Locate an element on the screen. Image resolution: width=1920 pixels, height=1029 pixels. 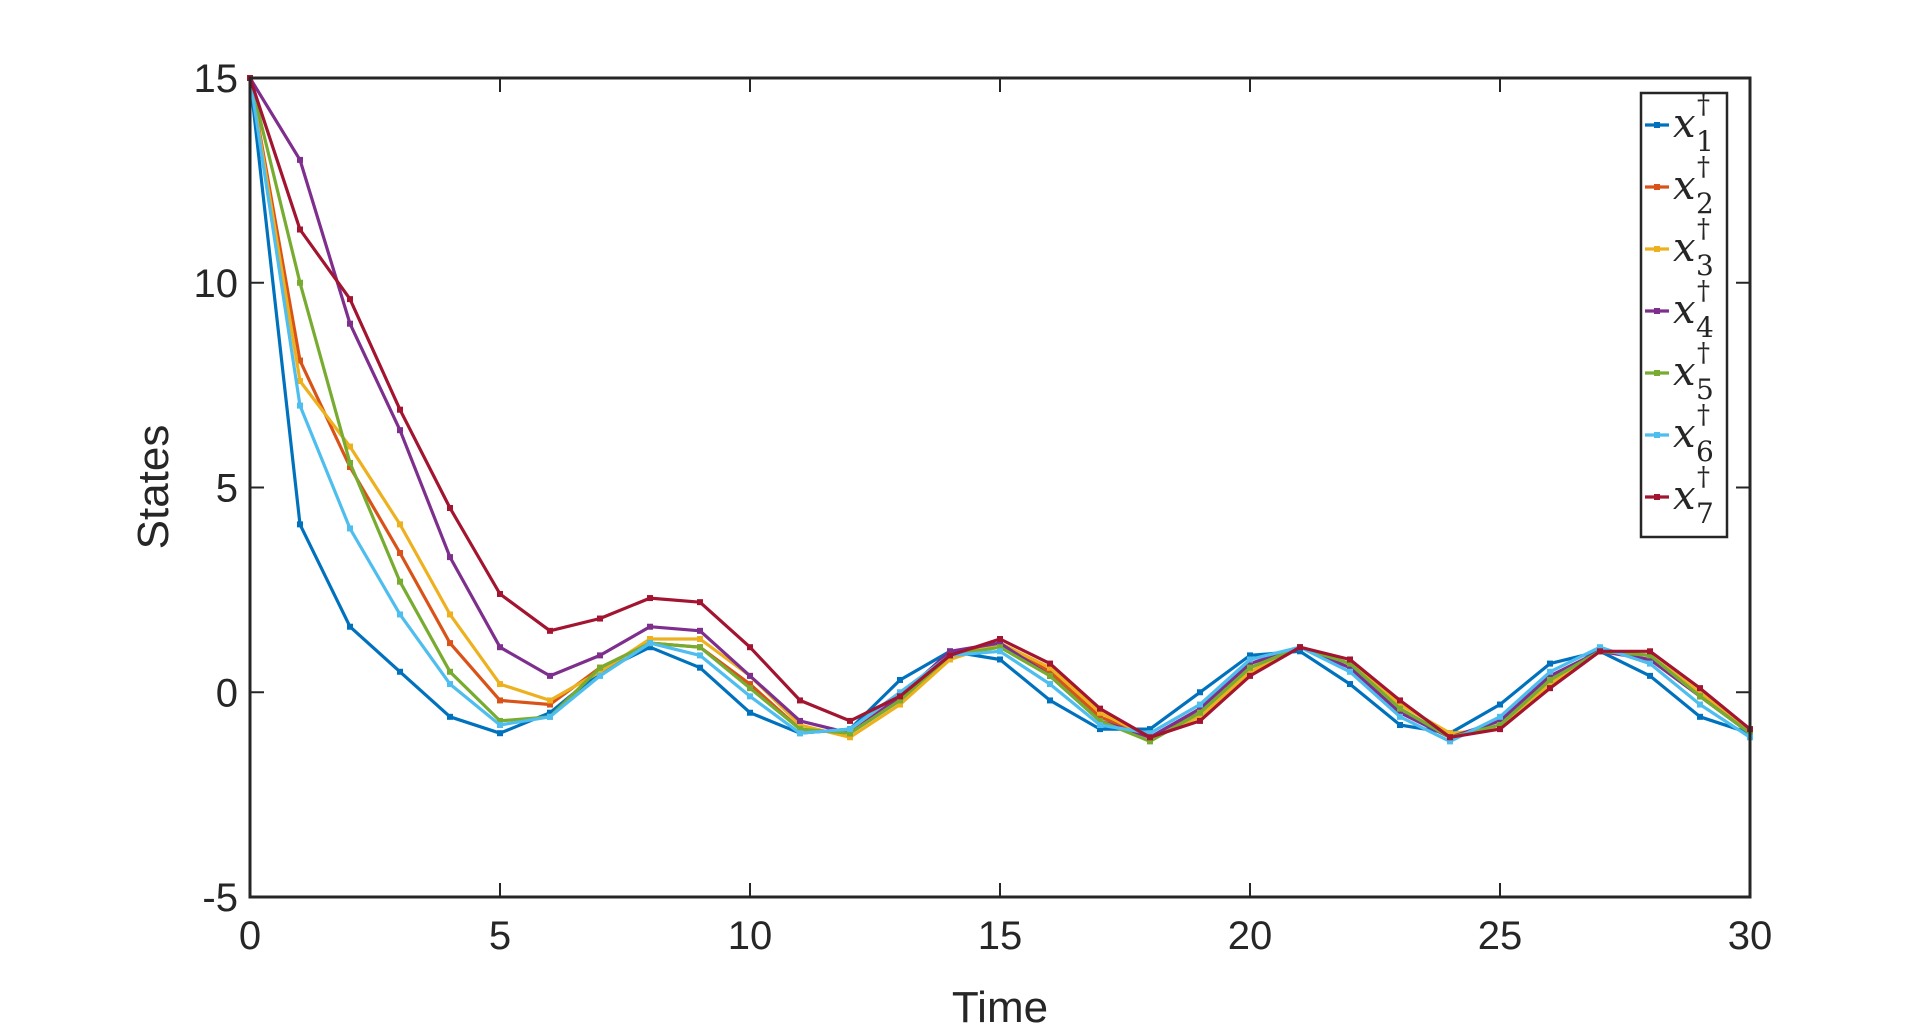
legend-label-sub: 1 is located at coordinates (1705, 141).